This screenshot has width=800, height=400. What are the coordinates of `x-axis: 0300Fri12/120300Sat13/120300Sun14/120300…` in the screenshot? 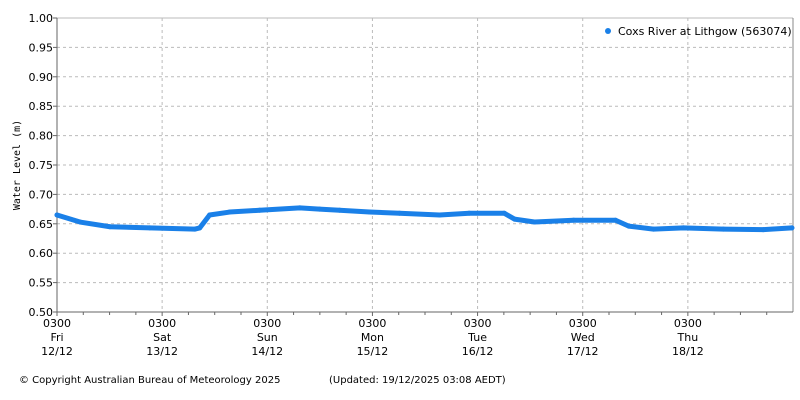 It's located at (417, 334).